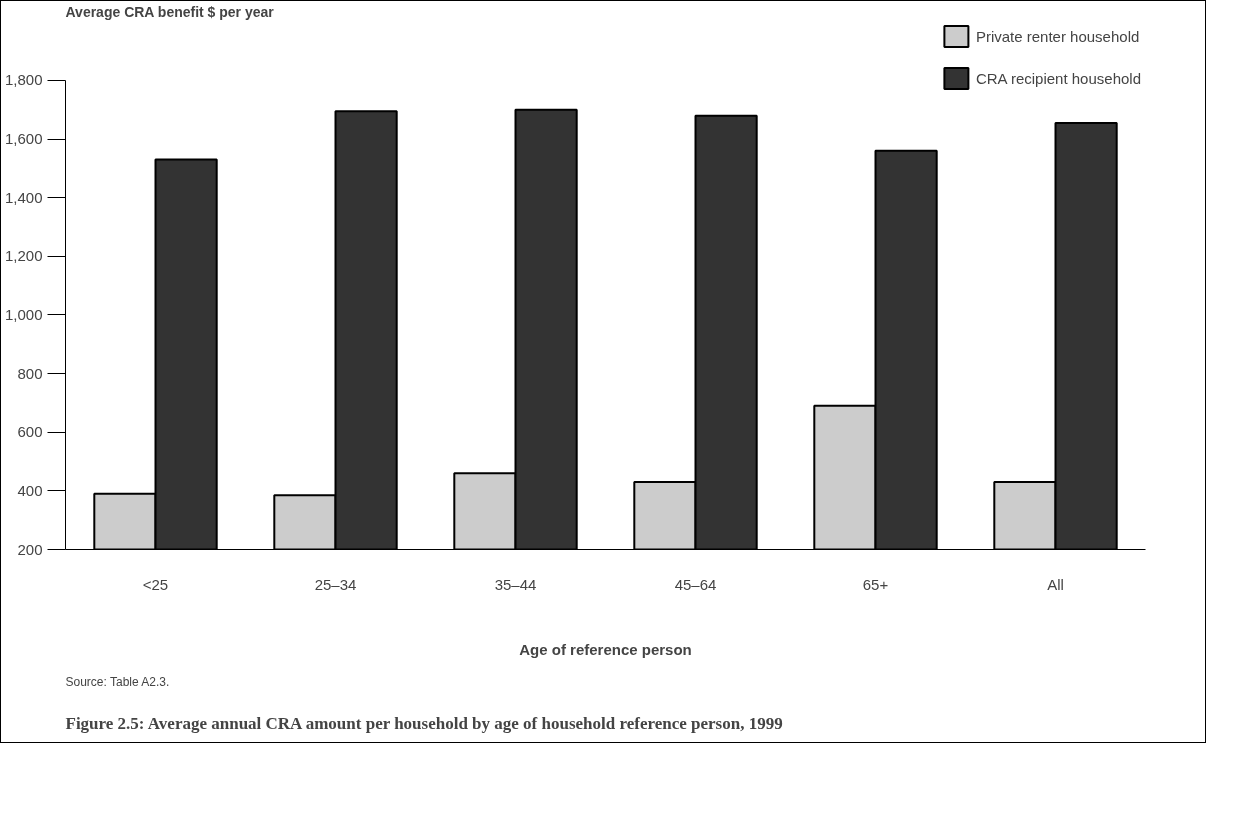  Describe the element at coordinates (424, 723) in the screenshot. I see `text: Figure 2.5: Average annual CRA amount per household by age of household reference person, 1999` at that location.